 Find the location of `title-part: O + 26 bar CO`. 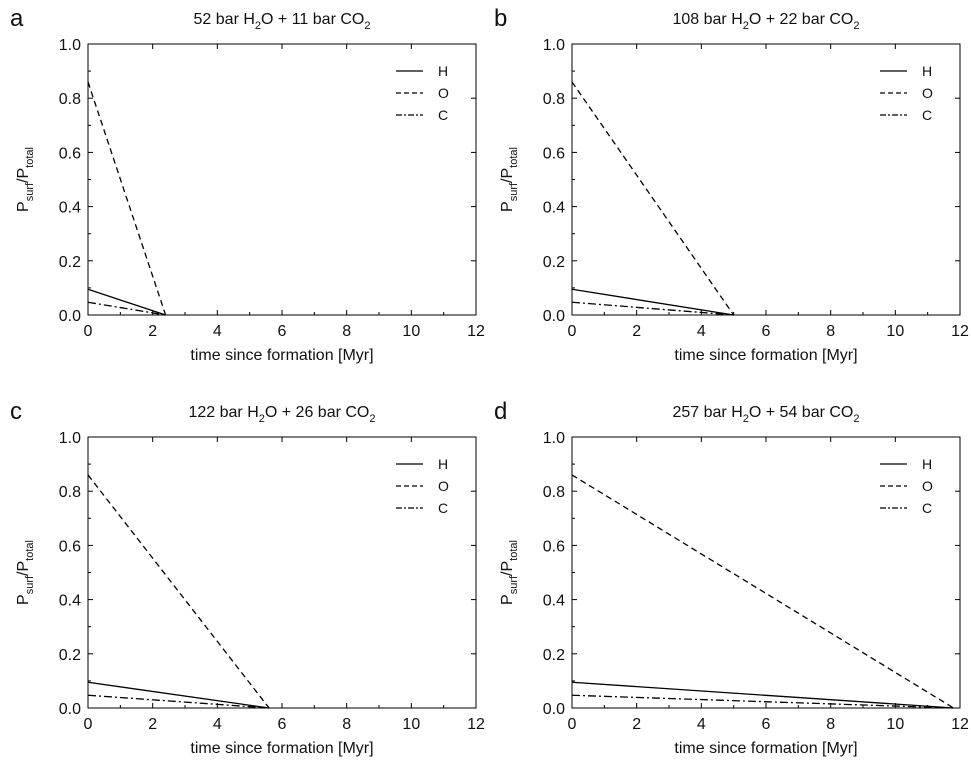

title-part: O + 26 bar CO is located at coordinates (317, 412).